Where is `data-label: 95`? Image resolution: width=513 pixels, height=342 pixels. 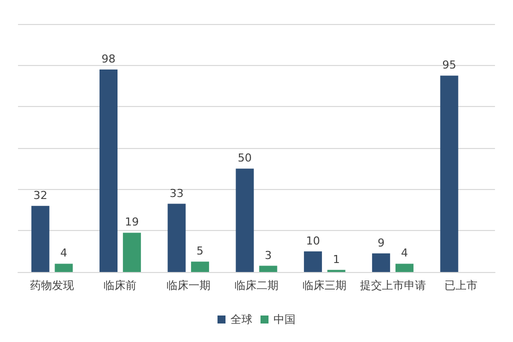
data-label: 95 is located at coordinates (449, 65).